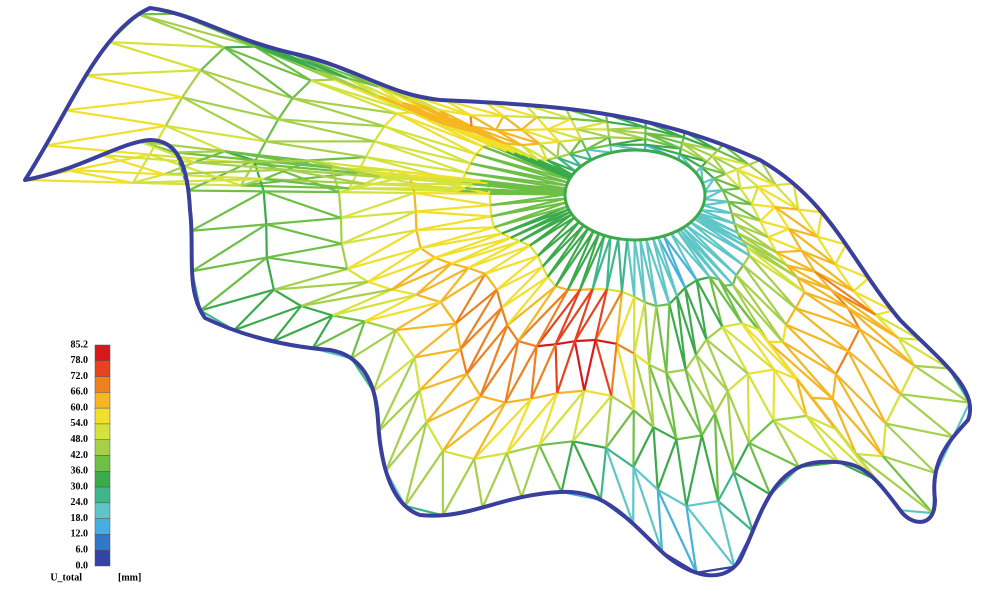  What do you see at coordinates (80, 518) in the screenshot?
I see `legend-label: 18.0` at bounding box center [80, 518].